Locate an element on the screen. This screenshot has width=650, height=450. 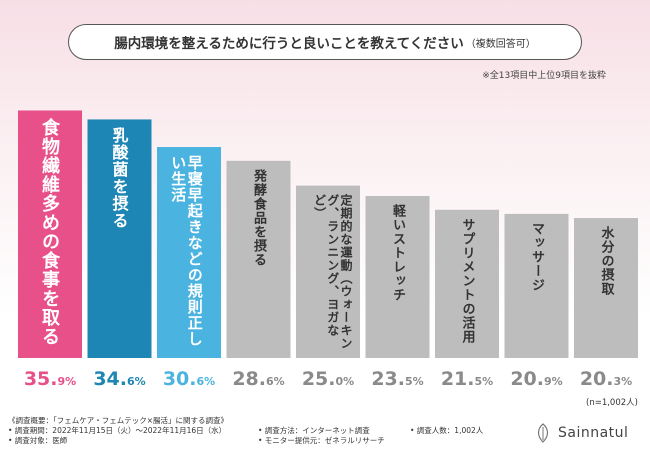
survey-target: • 調査対象：医師 is located at coordinates (38, 440).